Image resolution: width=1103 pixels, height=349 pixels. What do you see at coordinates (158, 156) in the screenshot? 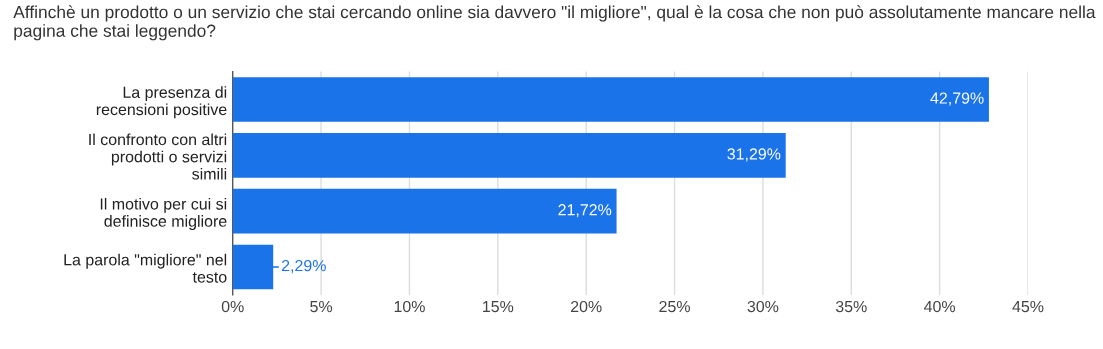
I see `y-tick-label: Il confronto con altri prodotti o servizi simili` at bounding box center [158, 156].